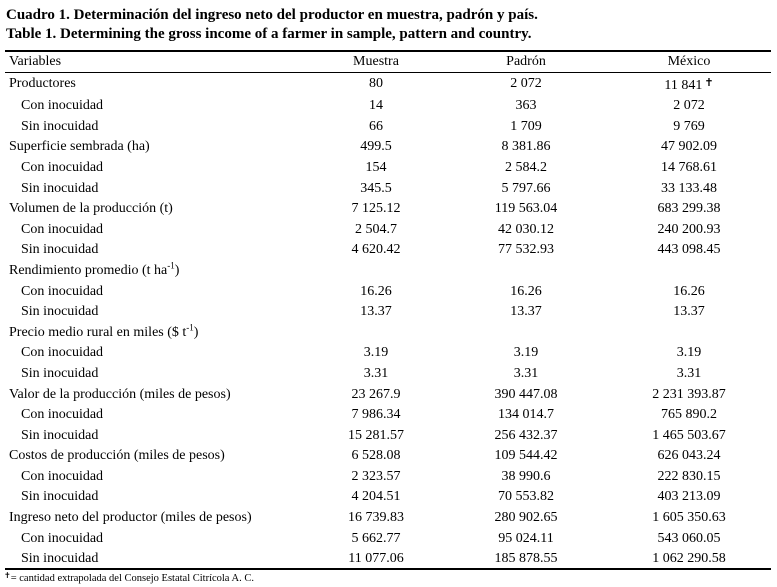 This screenshot has height=587, width=777. What do you see at coordinates (689, 415) in the screenshot?
I see `cell-mexico: 765 890.2` at bounding box center [689, 415].